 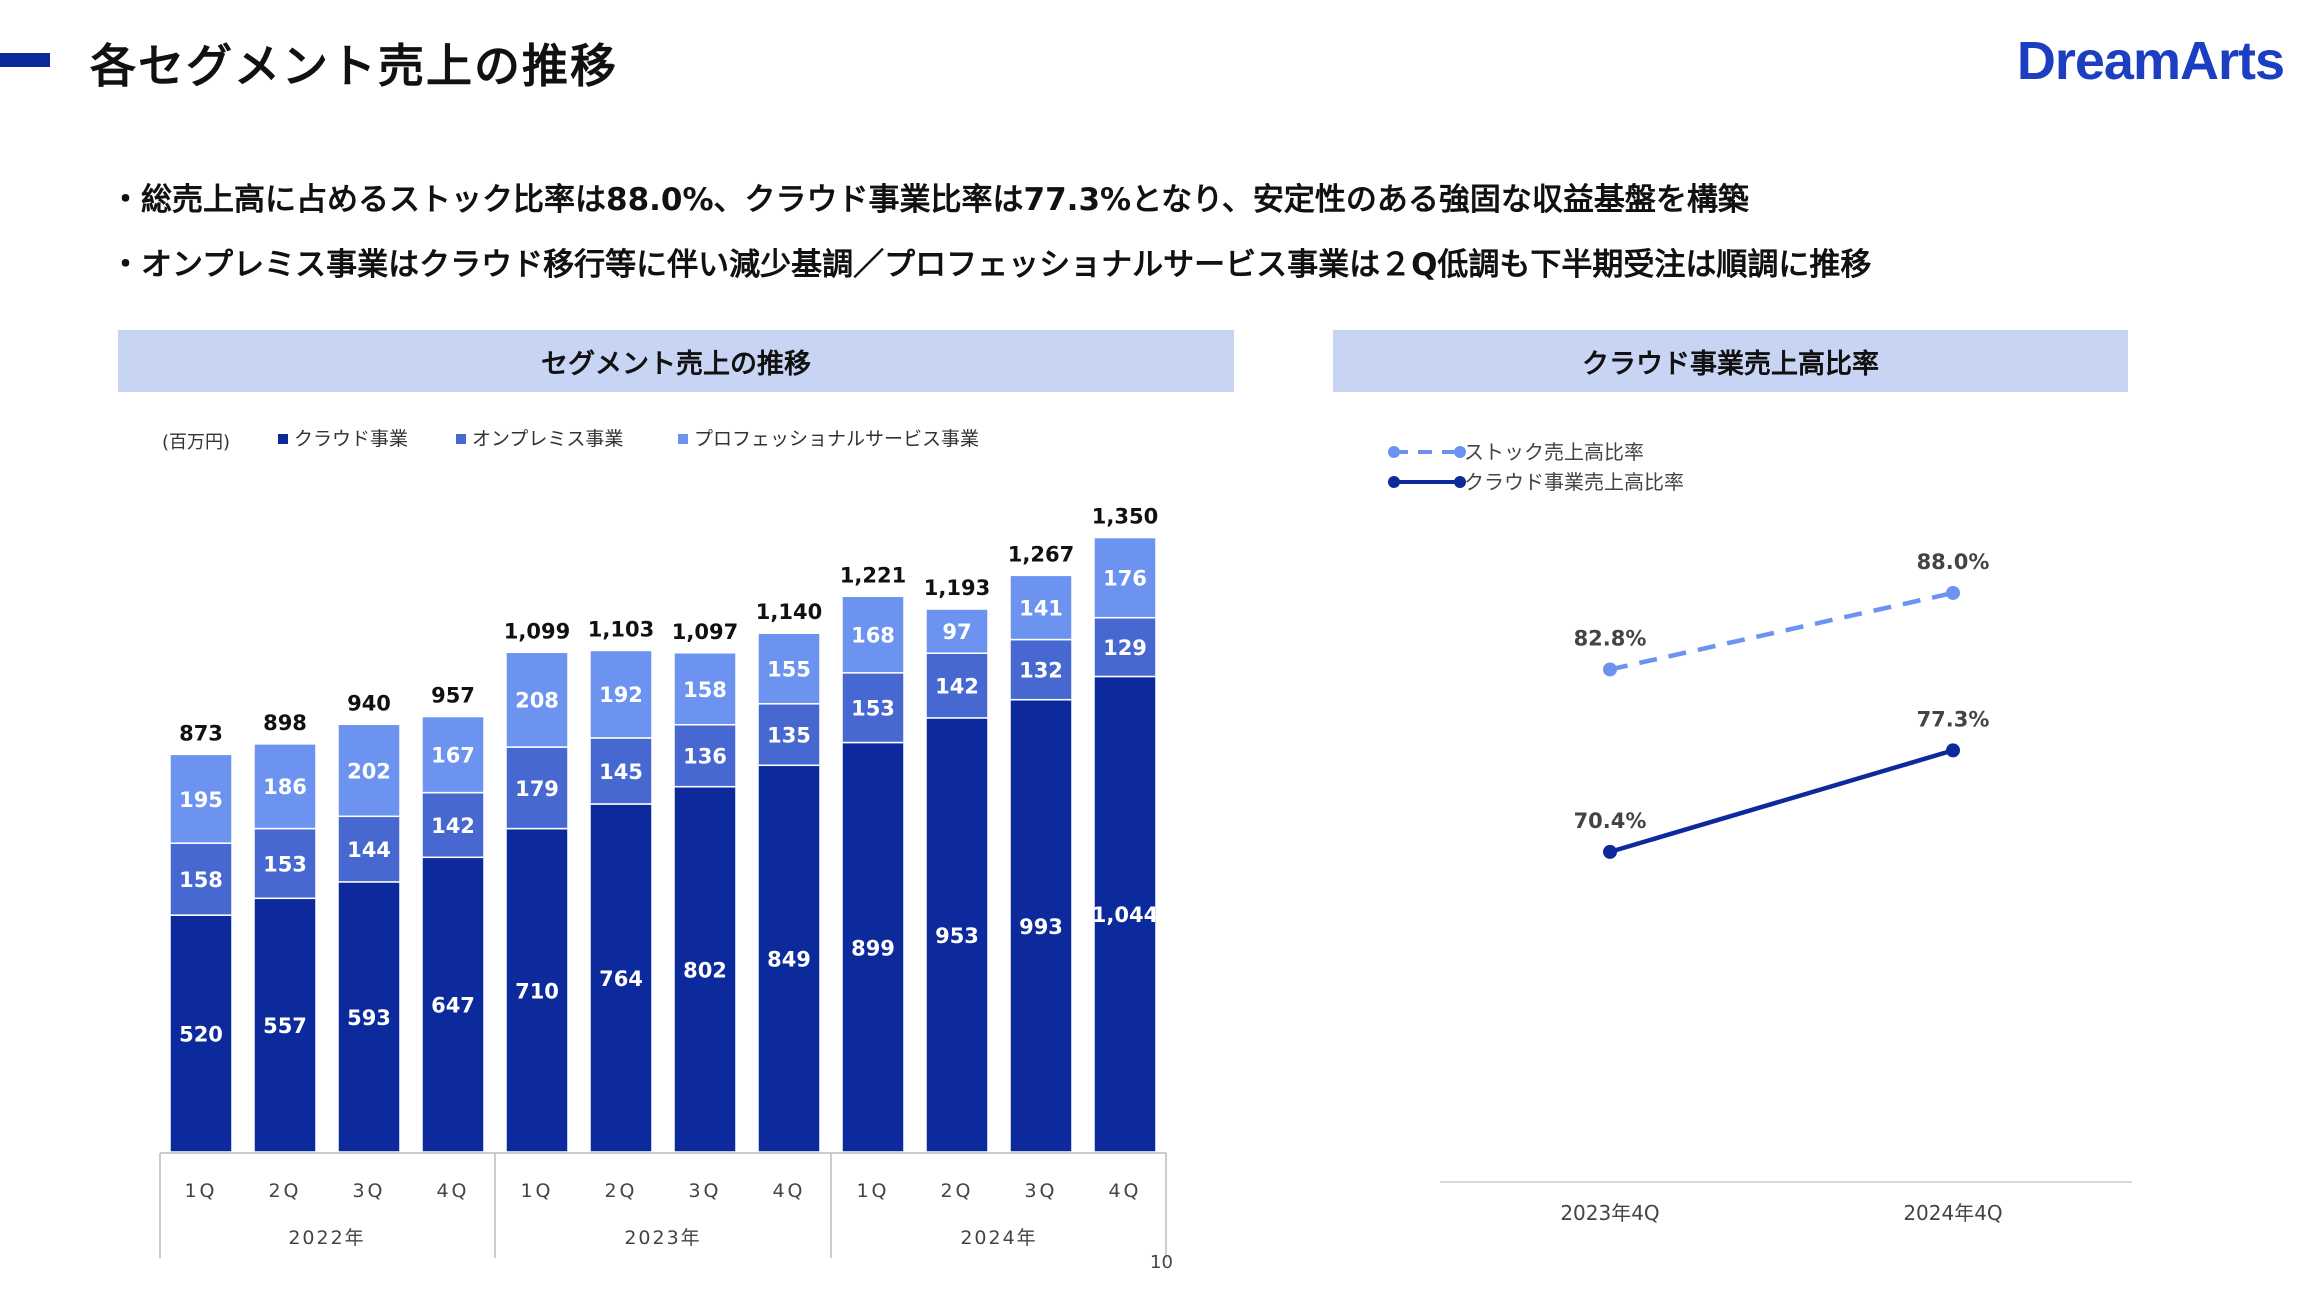 I want to click on segment-value-label: 192, so click(x=621, y=695).